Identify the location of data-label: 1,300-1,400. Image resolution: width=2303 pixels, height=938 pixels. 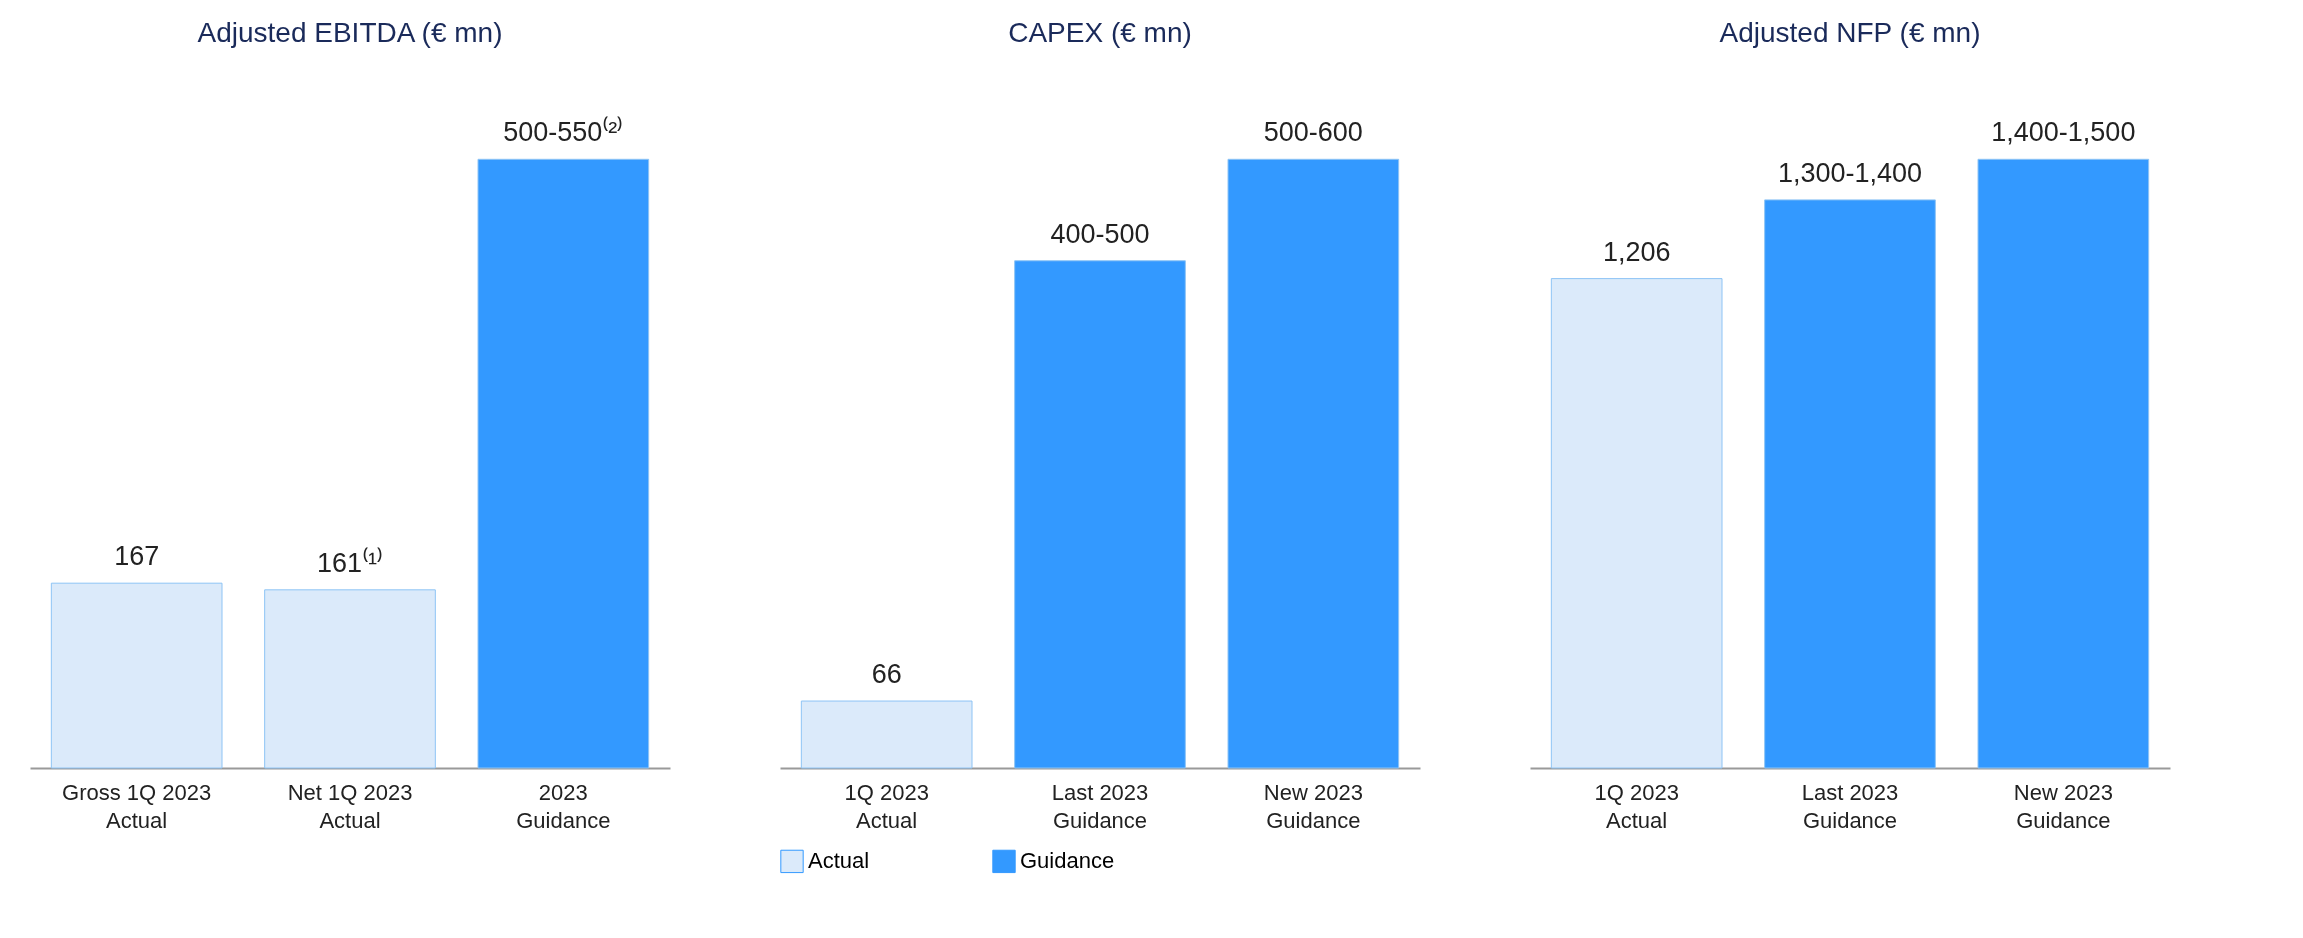
(1850, 172).